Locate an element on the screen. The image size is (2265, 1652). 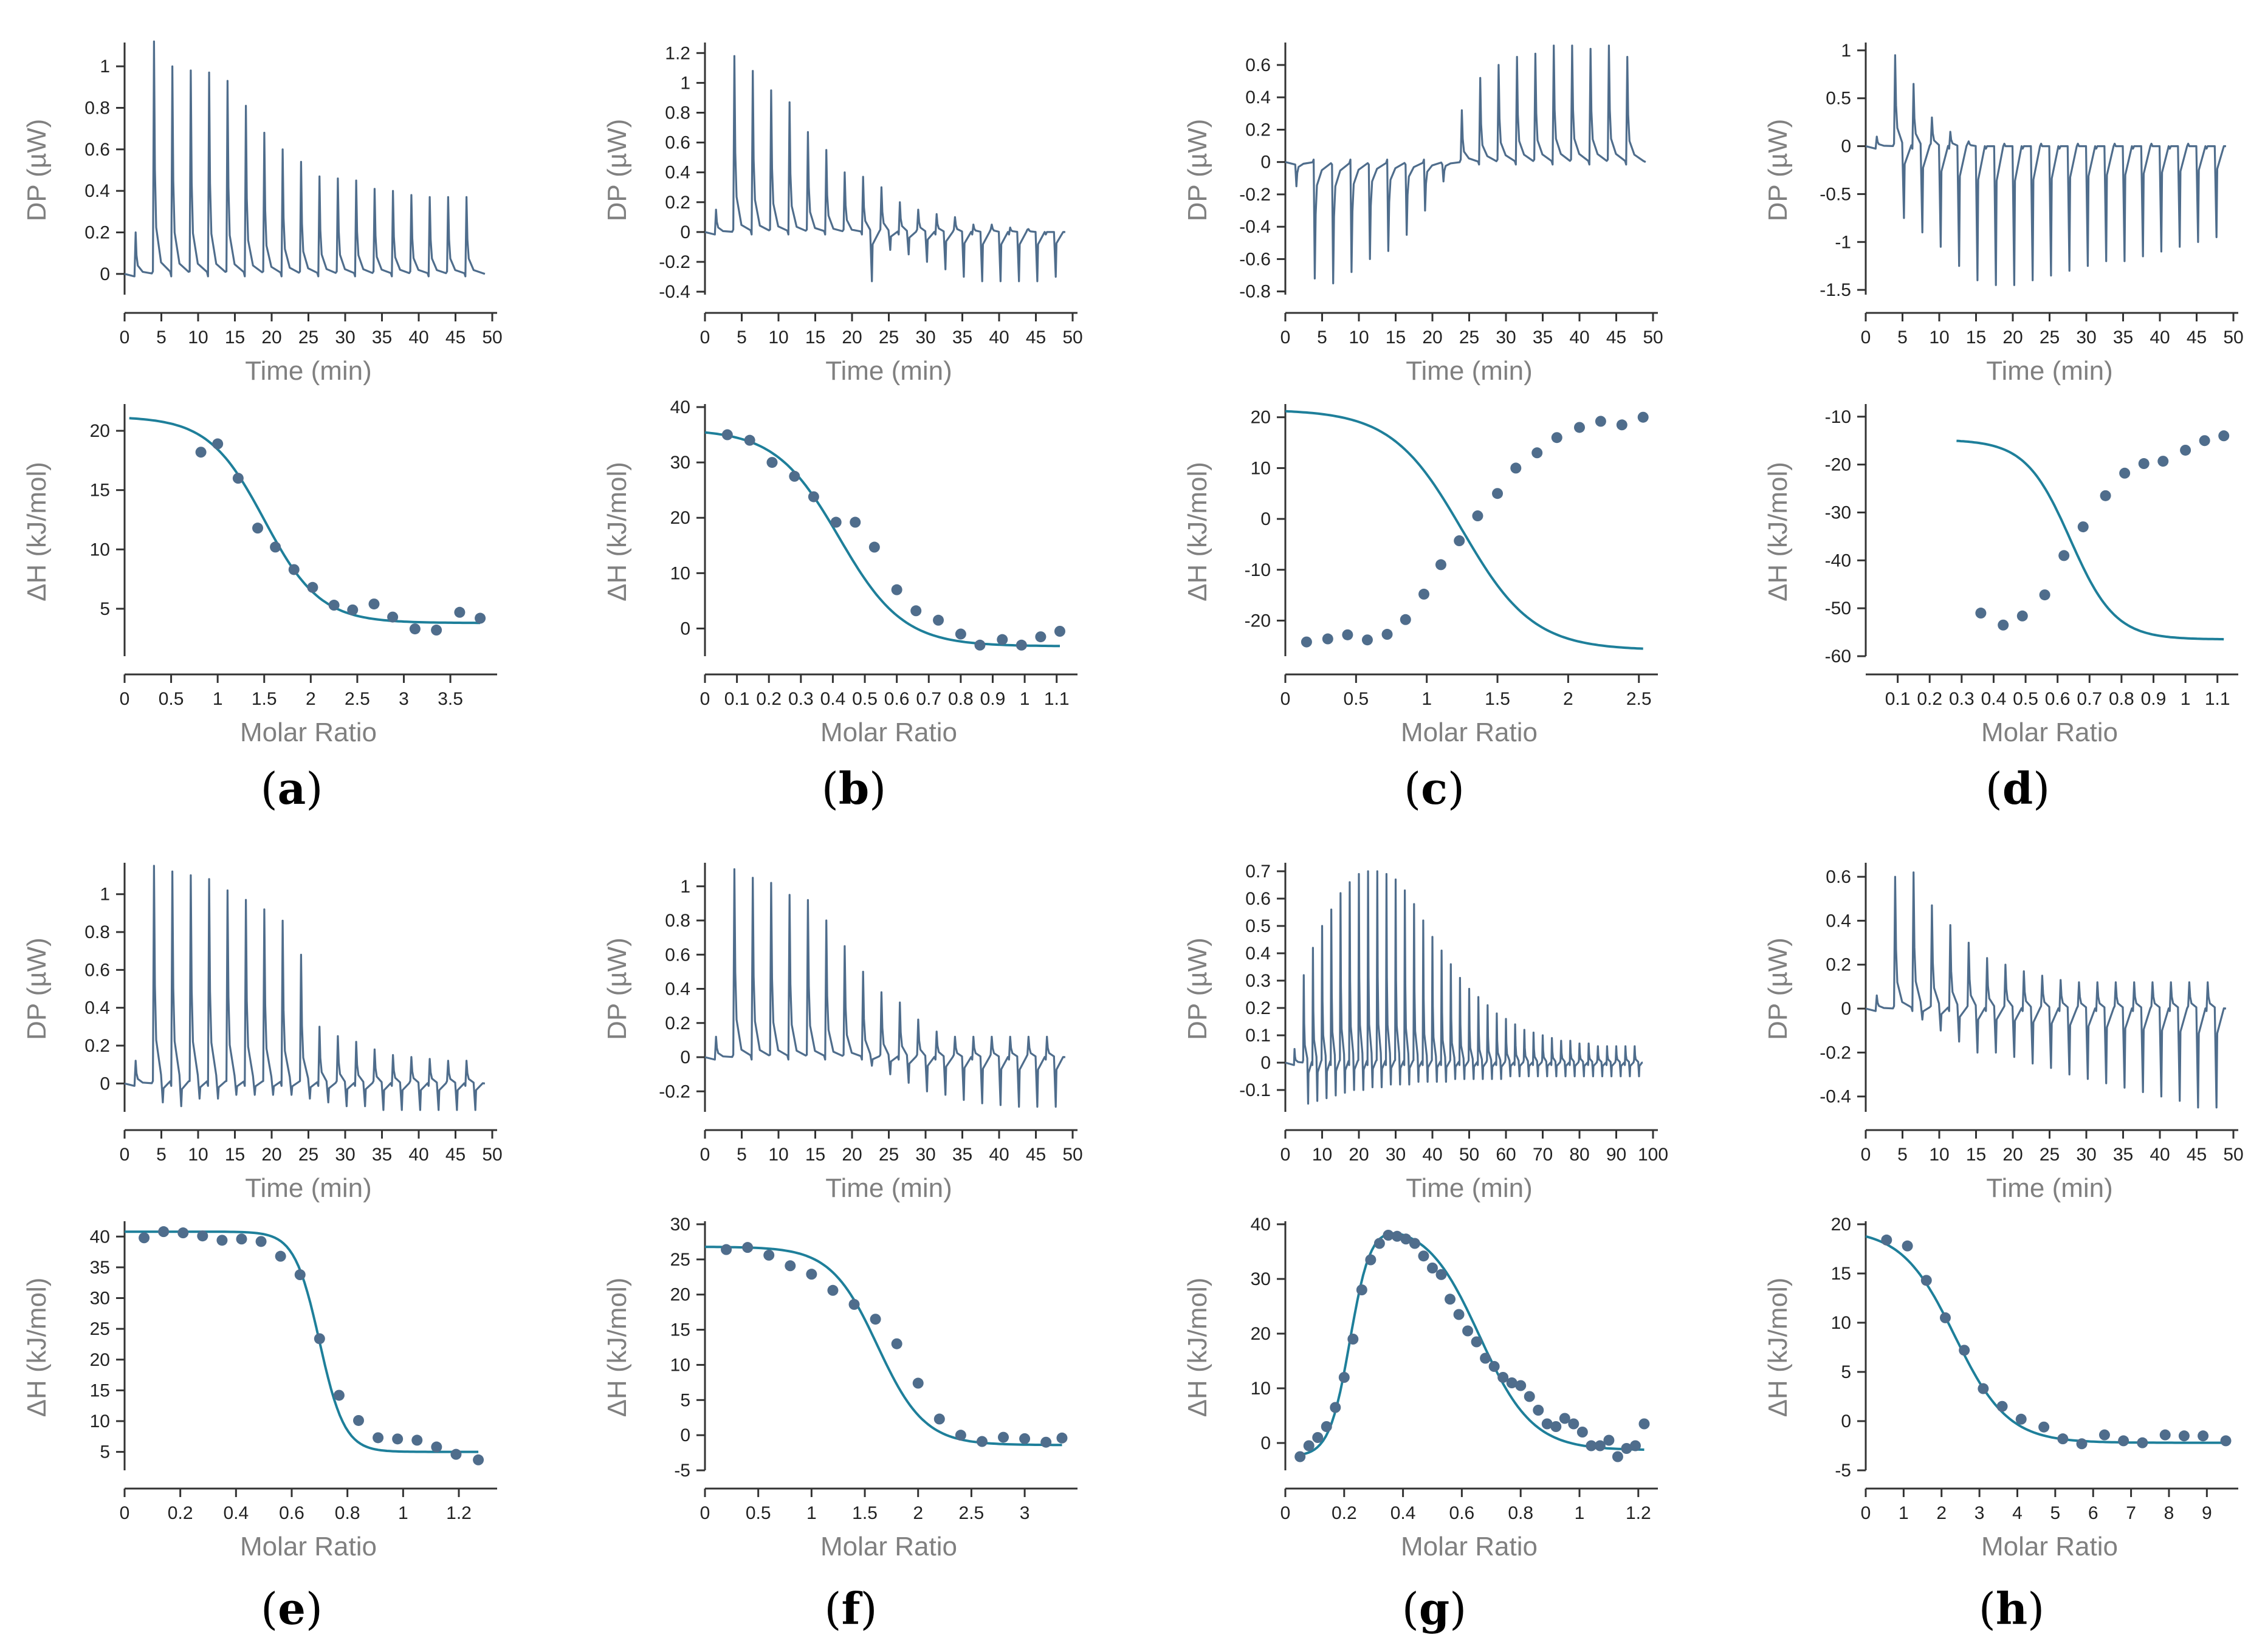
panel-e-isotherm-x-tick-label: 0.6 is located at coordinates (291, 1513).